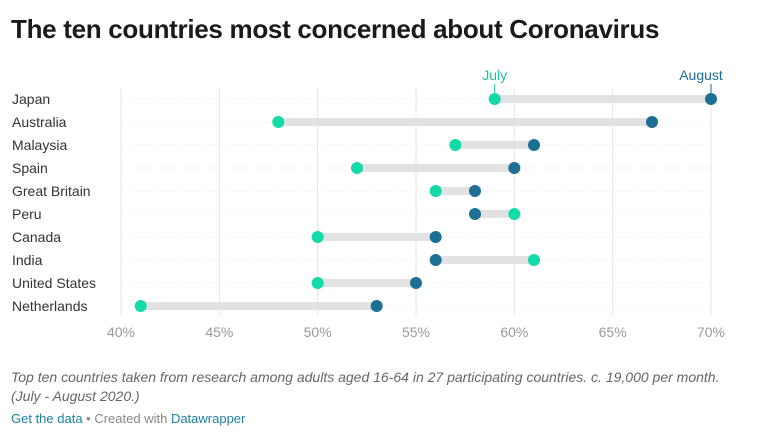 The height and width of the screenshot is (436, 760). Describe the element at coordinates (514, 332) in the screenshot. I see `x-tick-label: 60%` at that location.